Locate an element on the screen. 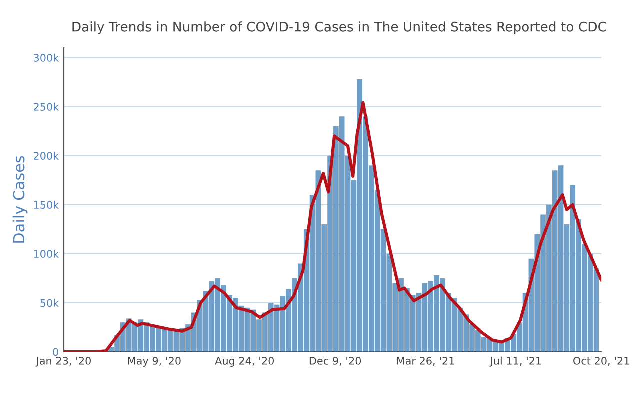 The height and width of the screenshot is (400, 640). x-tick-label: Oct 20, '21 is located at coordinates (602, 361).